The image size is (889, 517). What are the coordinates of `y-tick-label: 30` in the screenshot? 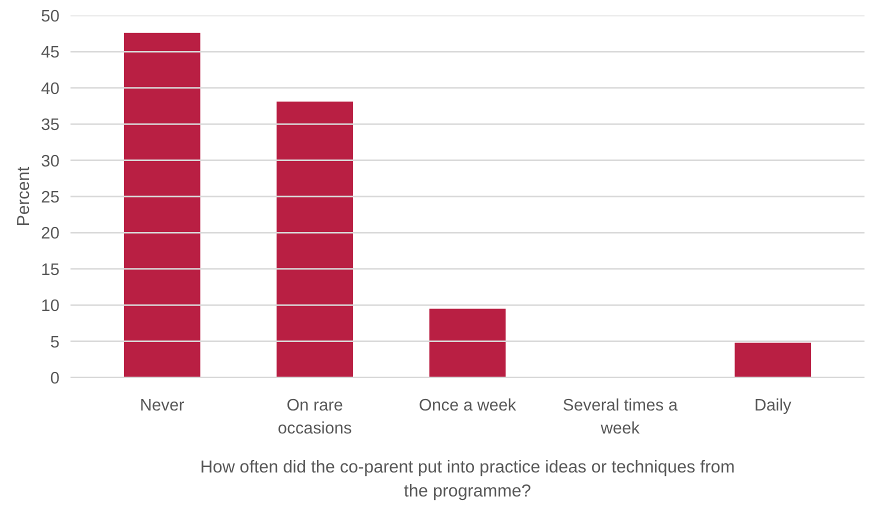 It's located at (50, 160).